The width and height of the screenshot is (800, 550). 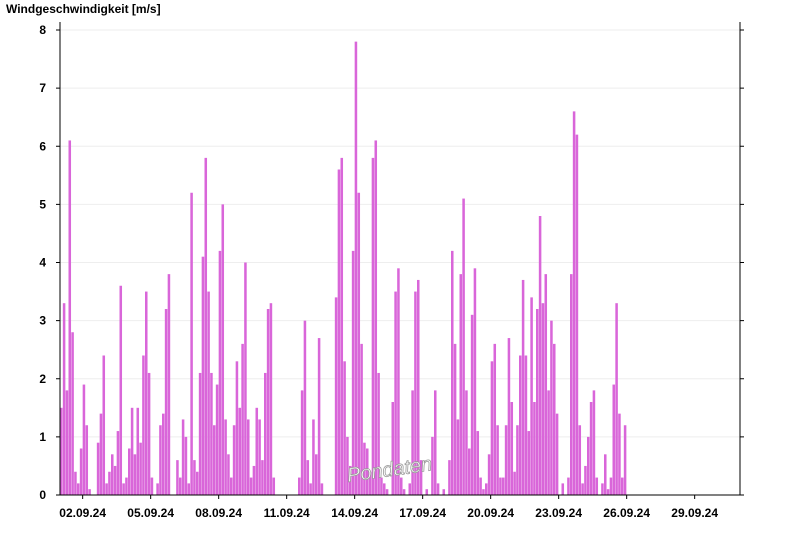 I want to click on y-tick-label: 0, so click(x=42, y=495).